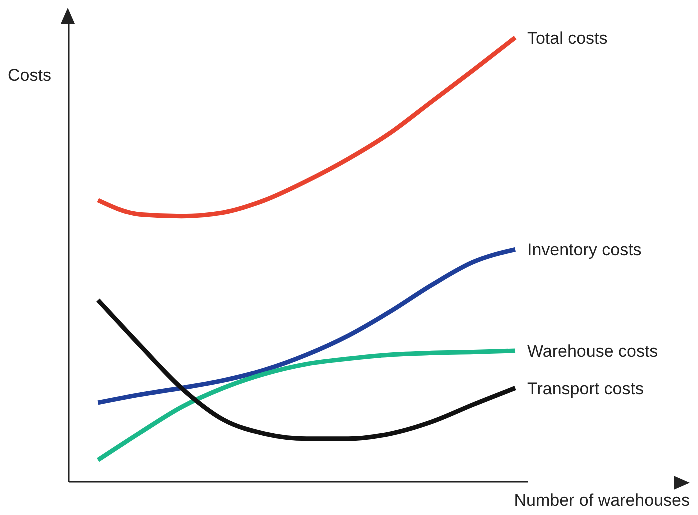 This screenshot has width=698, height=515. Describe the element at coordinates (602, 501) in the screenshot. I see `x-axis-title: Number of warehouses` at that location.